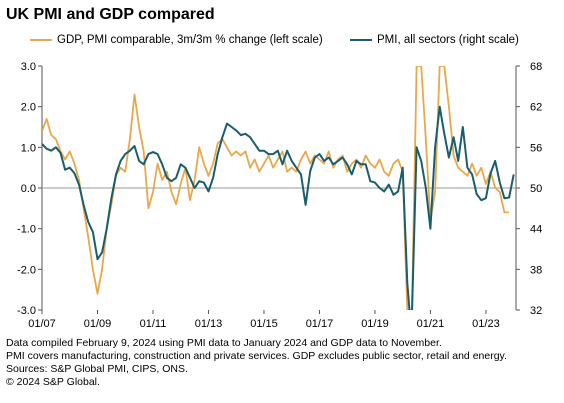 The height and width of the screenshot is (403, 564). What do you see at coordinates (536, 148) in the screenshot?
I see `right-tick-label: 56` at bounding box center [536, 148].